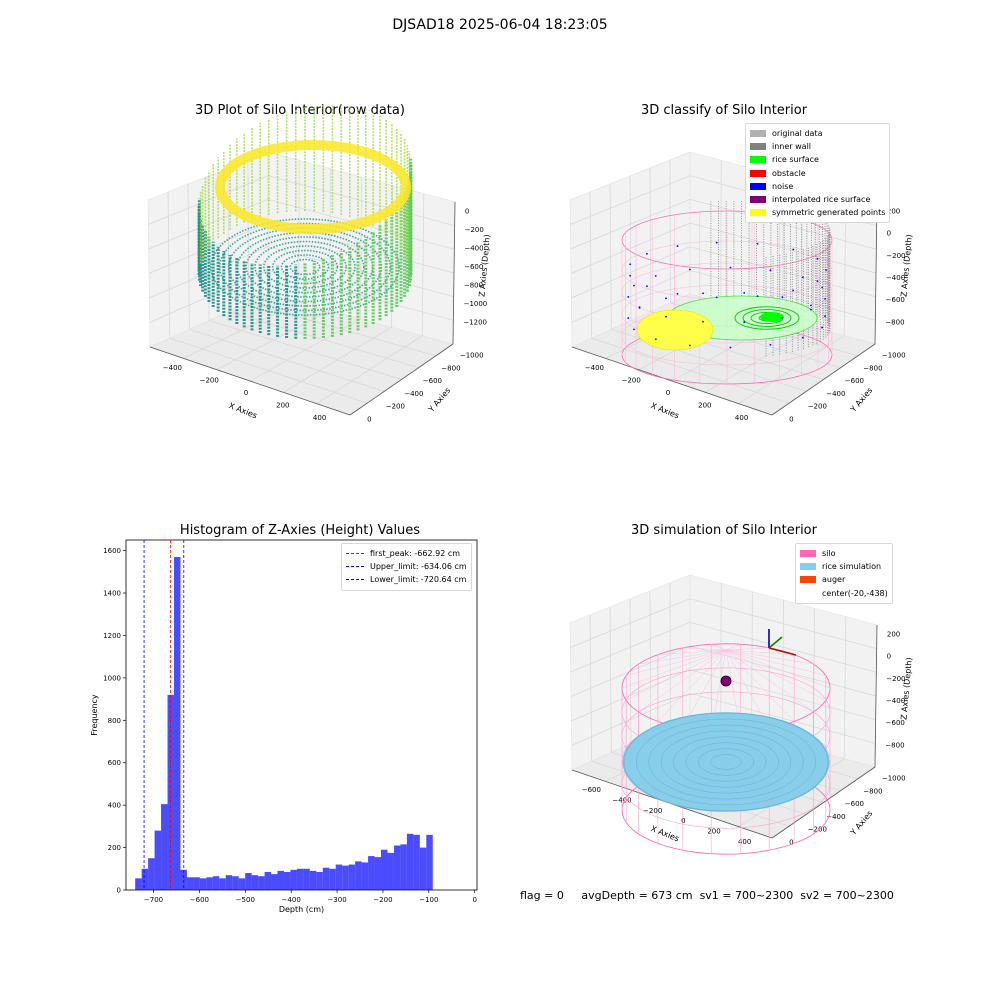 The width and height of the screenshot is (1000, 1000). Describe the element at coordinates (894, 322) in the screenshot. I see `cls-z-tick: −800` at that location.